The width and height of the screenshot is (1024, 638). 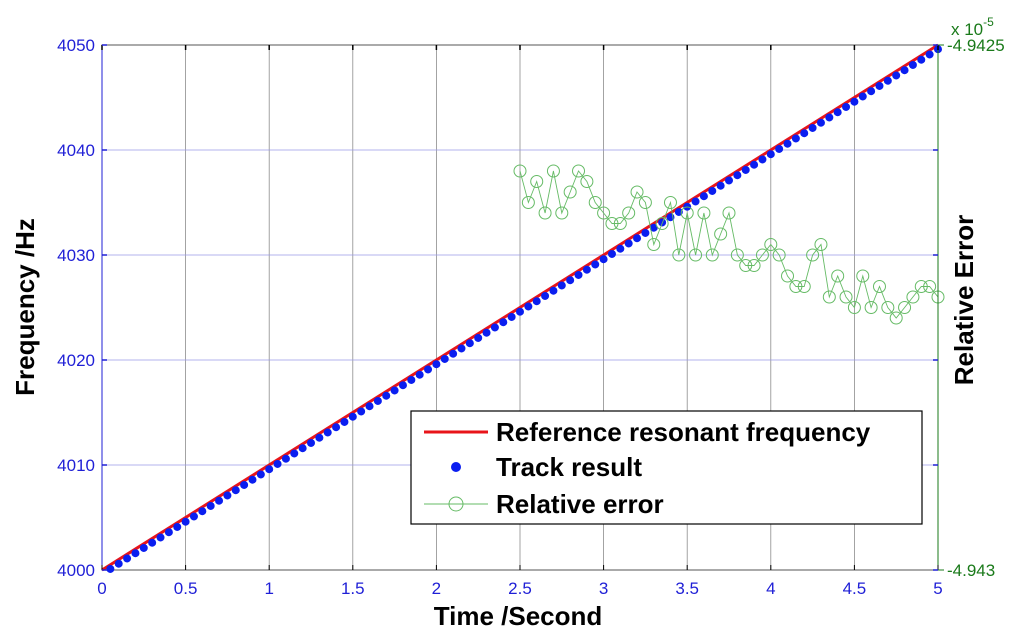 I want to click on legend-swatch-error-marker, so click(x=456, y=504).